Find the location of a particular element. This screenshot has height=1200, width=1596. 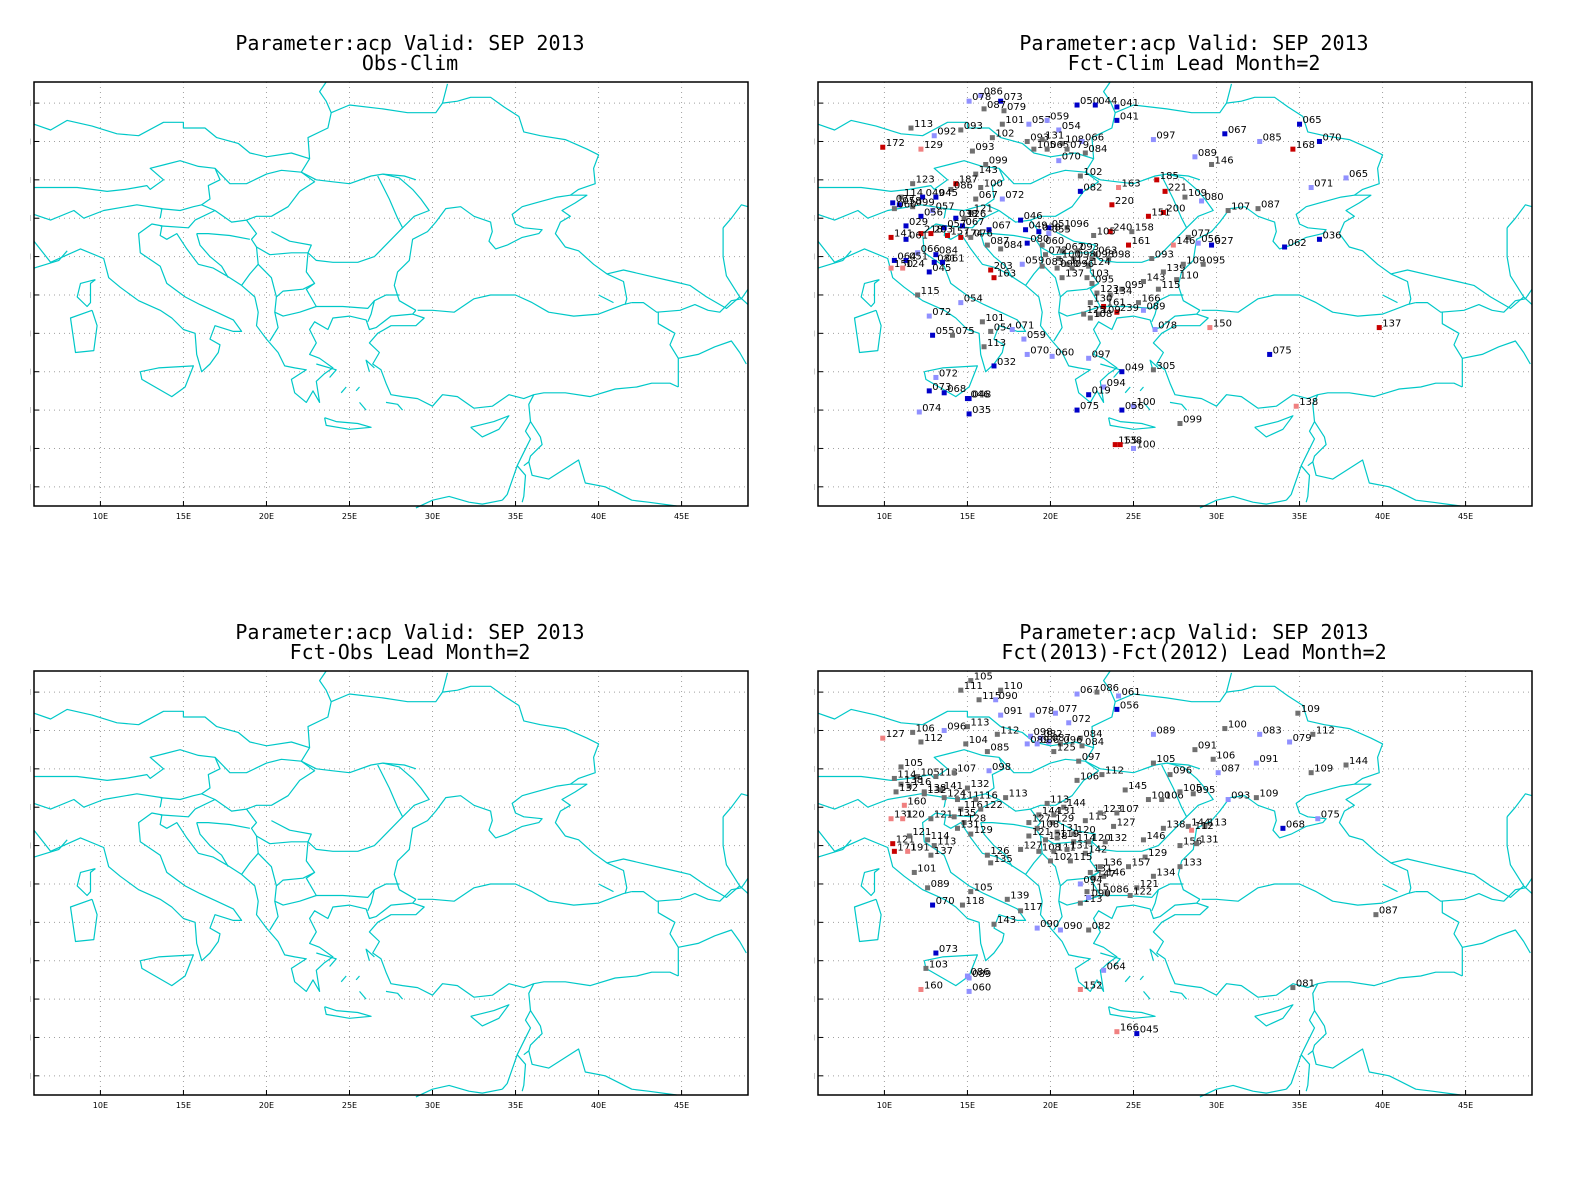

station-value: 054 is located at coordinates (1003, 327).